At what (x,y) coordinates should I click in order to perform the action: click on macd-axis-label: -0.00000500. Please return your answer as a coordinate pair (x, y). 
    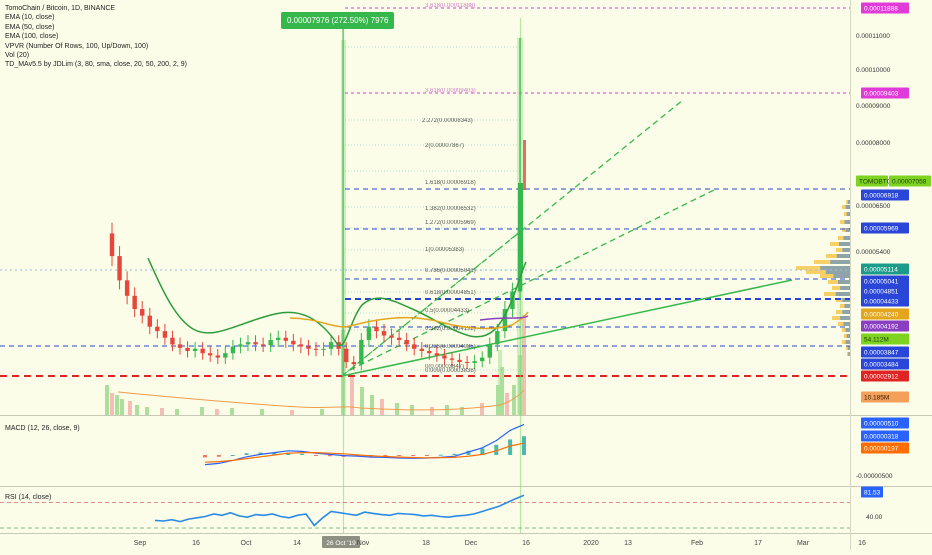
    Looking at the image, I should click on (874, 476).